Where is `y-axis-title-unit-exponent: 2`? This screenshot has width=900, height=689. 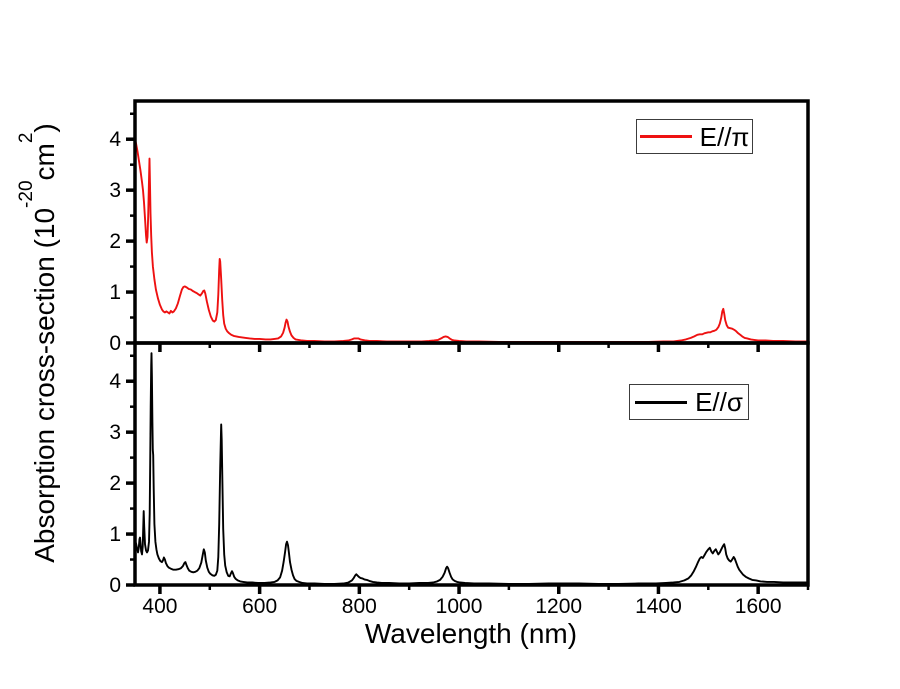 y-axis-title-unit-exponent: 2 is located at coordinates (26, 138).